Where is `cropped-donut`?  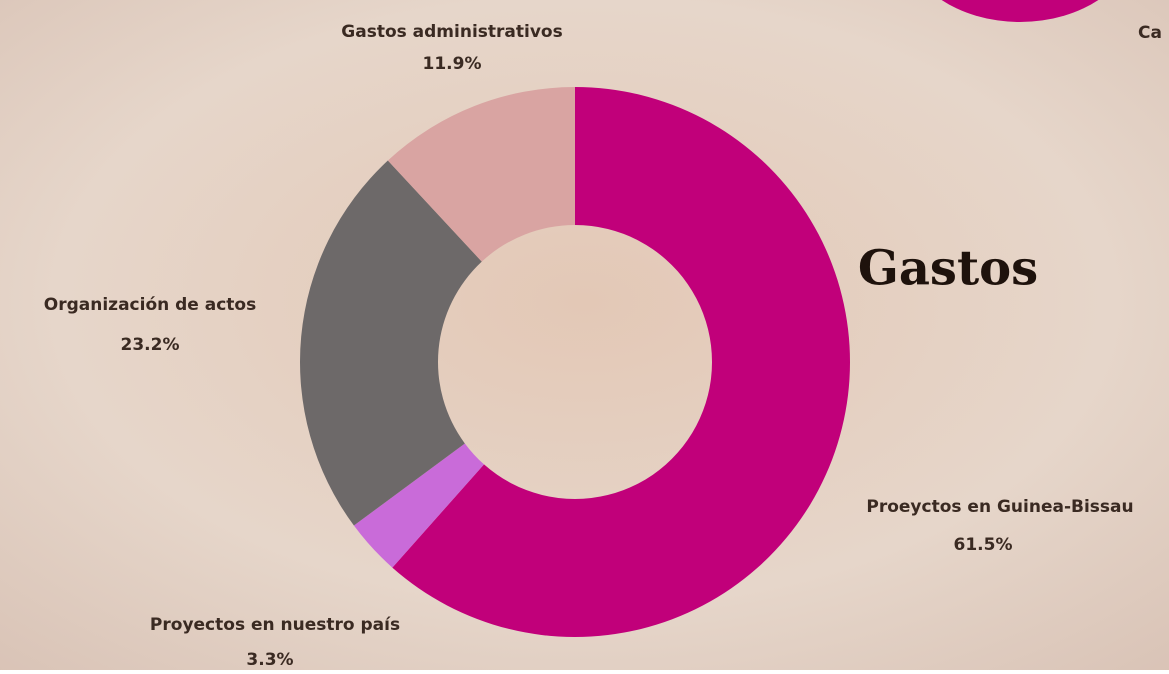
cropped-donut is located at coordinates (1020, 11).